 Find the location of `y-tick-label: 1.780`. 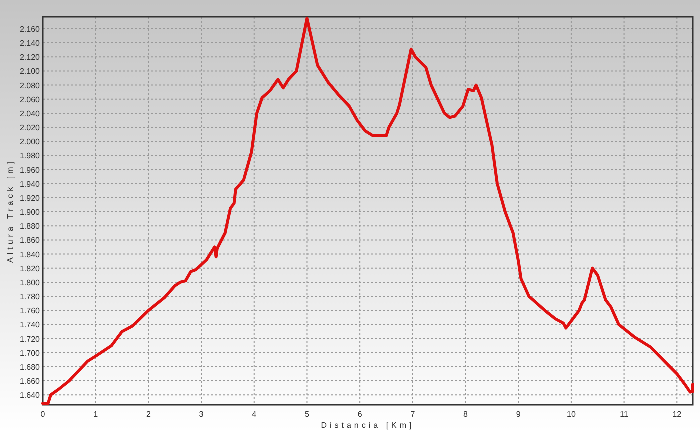

y-tick-label: 1.780 is located at coordinates (30, 297).